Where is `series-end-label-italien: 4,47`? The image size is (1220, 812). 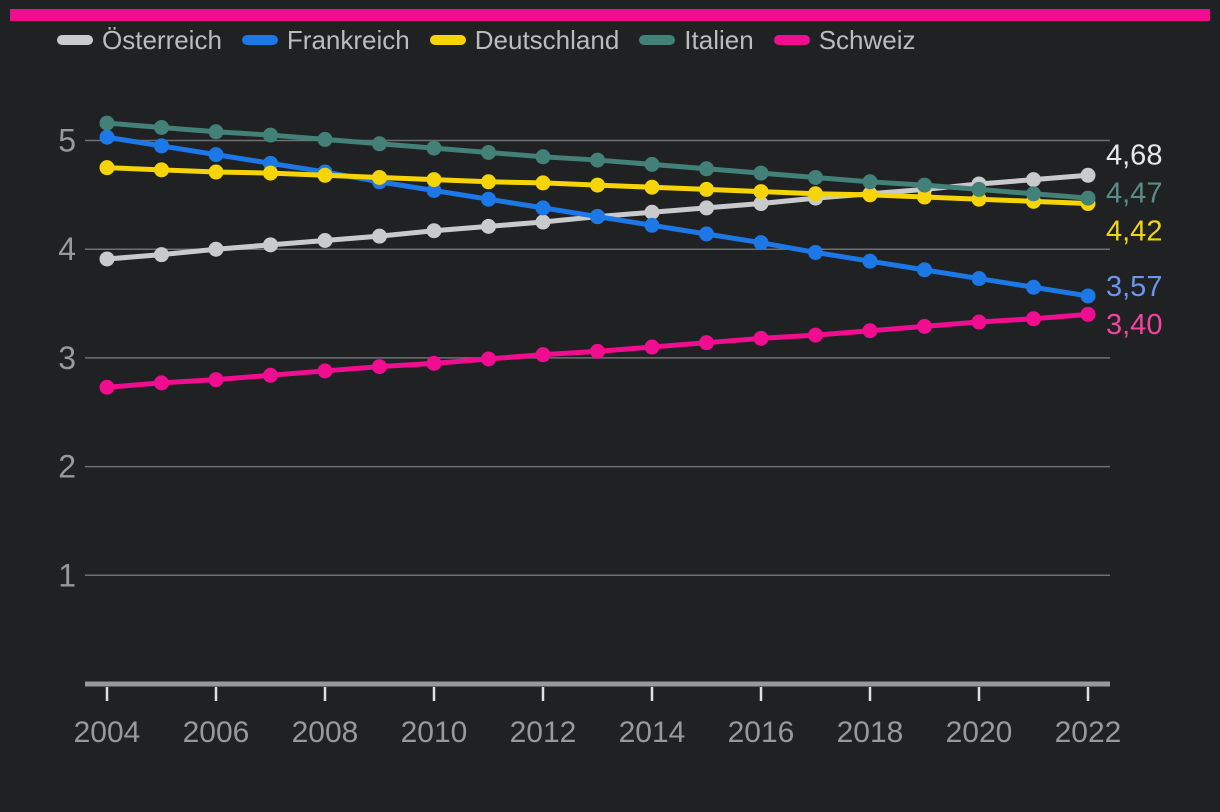
series-end-label-italien: 4,47 is located at coordinates (1134, 193).